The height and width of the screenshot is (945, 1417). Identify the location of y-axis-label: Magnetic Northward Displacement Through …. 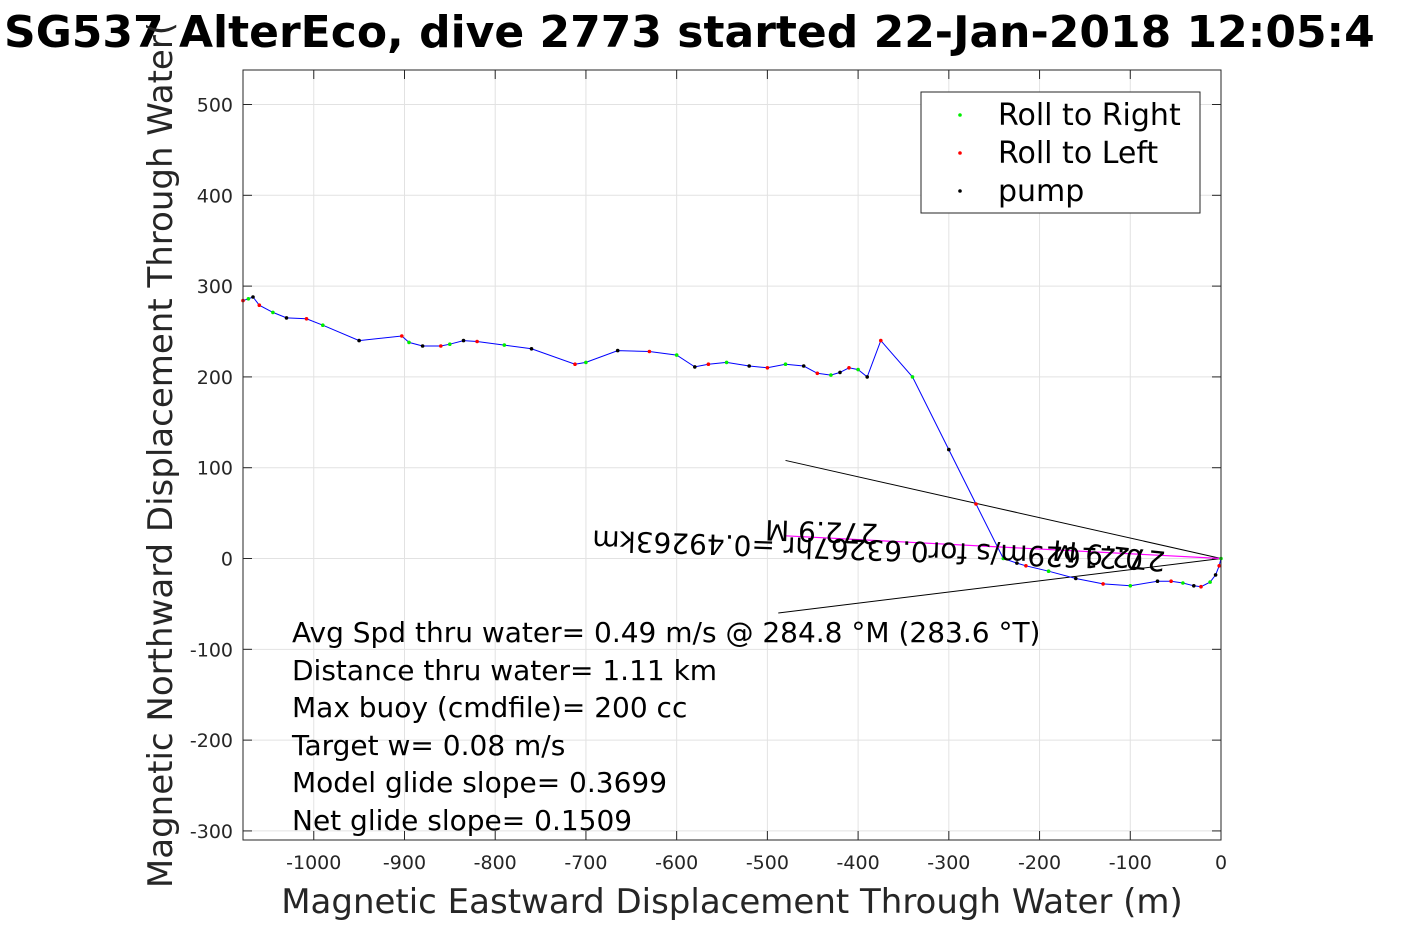
(161, 455).